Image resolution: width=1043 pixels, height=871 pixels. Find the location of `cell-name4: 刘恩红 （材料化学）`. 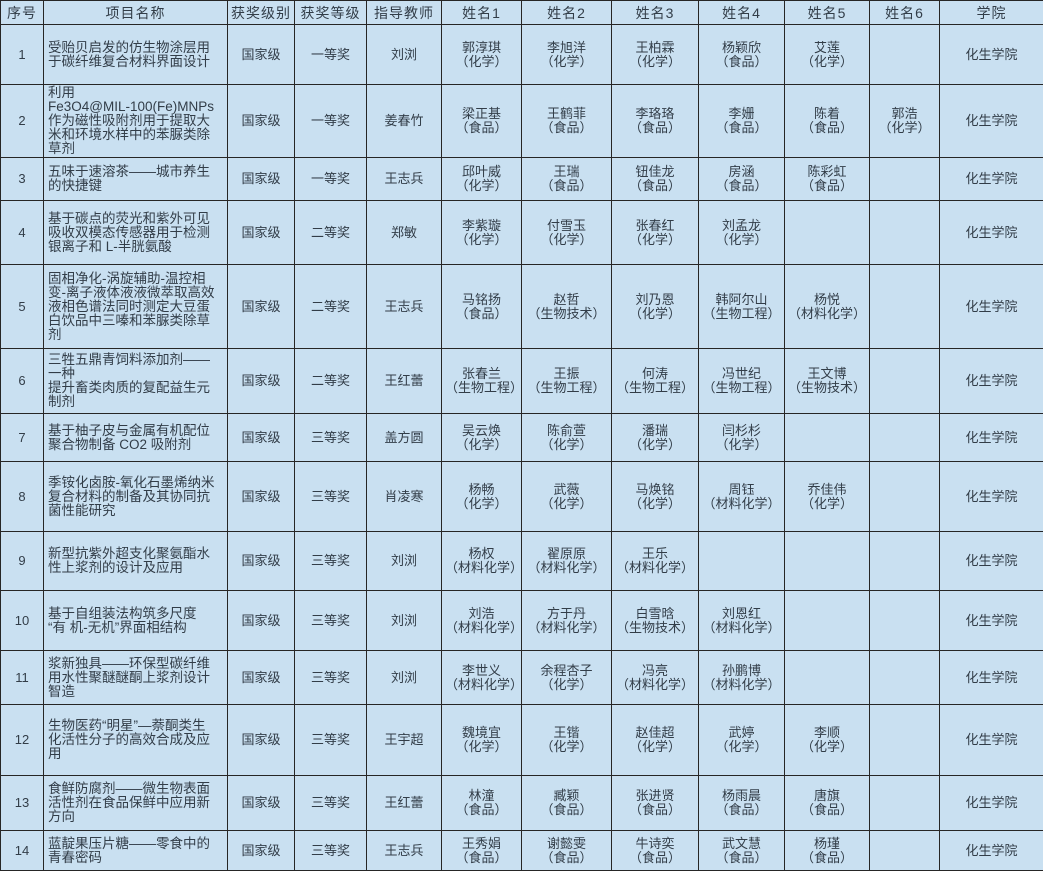

cell-name4: 刘恩红 （材料化学） is located at coordinates (742, 621).